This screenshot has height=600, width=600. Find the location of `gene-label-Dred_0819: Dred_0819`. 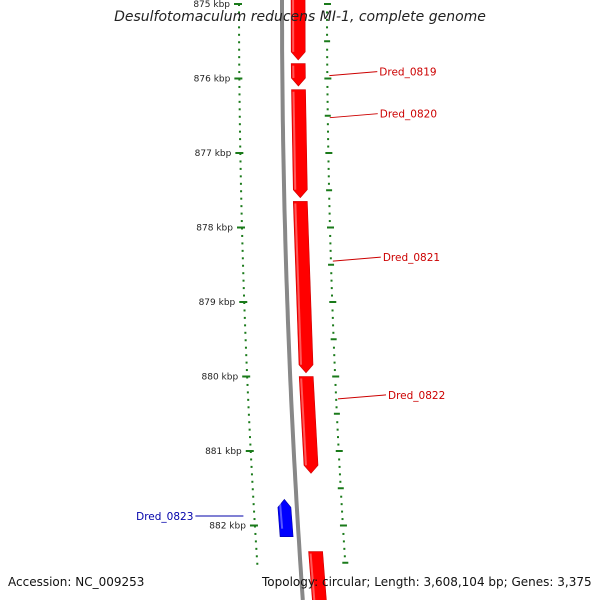

gene-label-Dred_0819: Dred_0819 is located at coordinates (407, 73).